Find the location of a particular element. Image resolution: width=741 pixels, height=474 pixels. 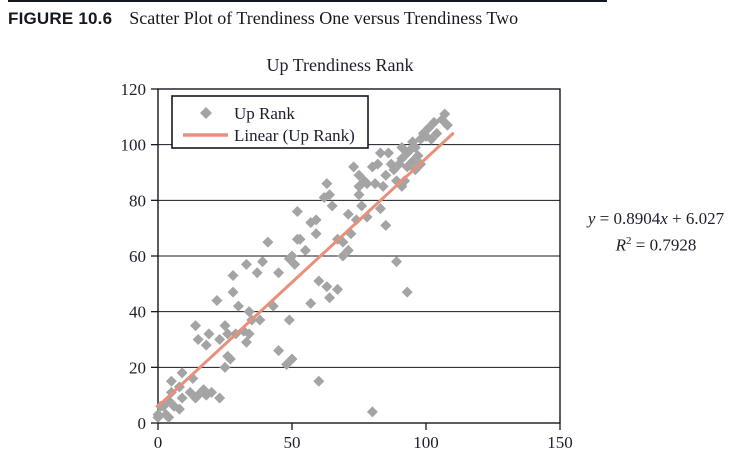

legend-box is located at coordinates (270, 122).